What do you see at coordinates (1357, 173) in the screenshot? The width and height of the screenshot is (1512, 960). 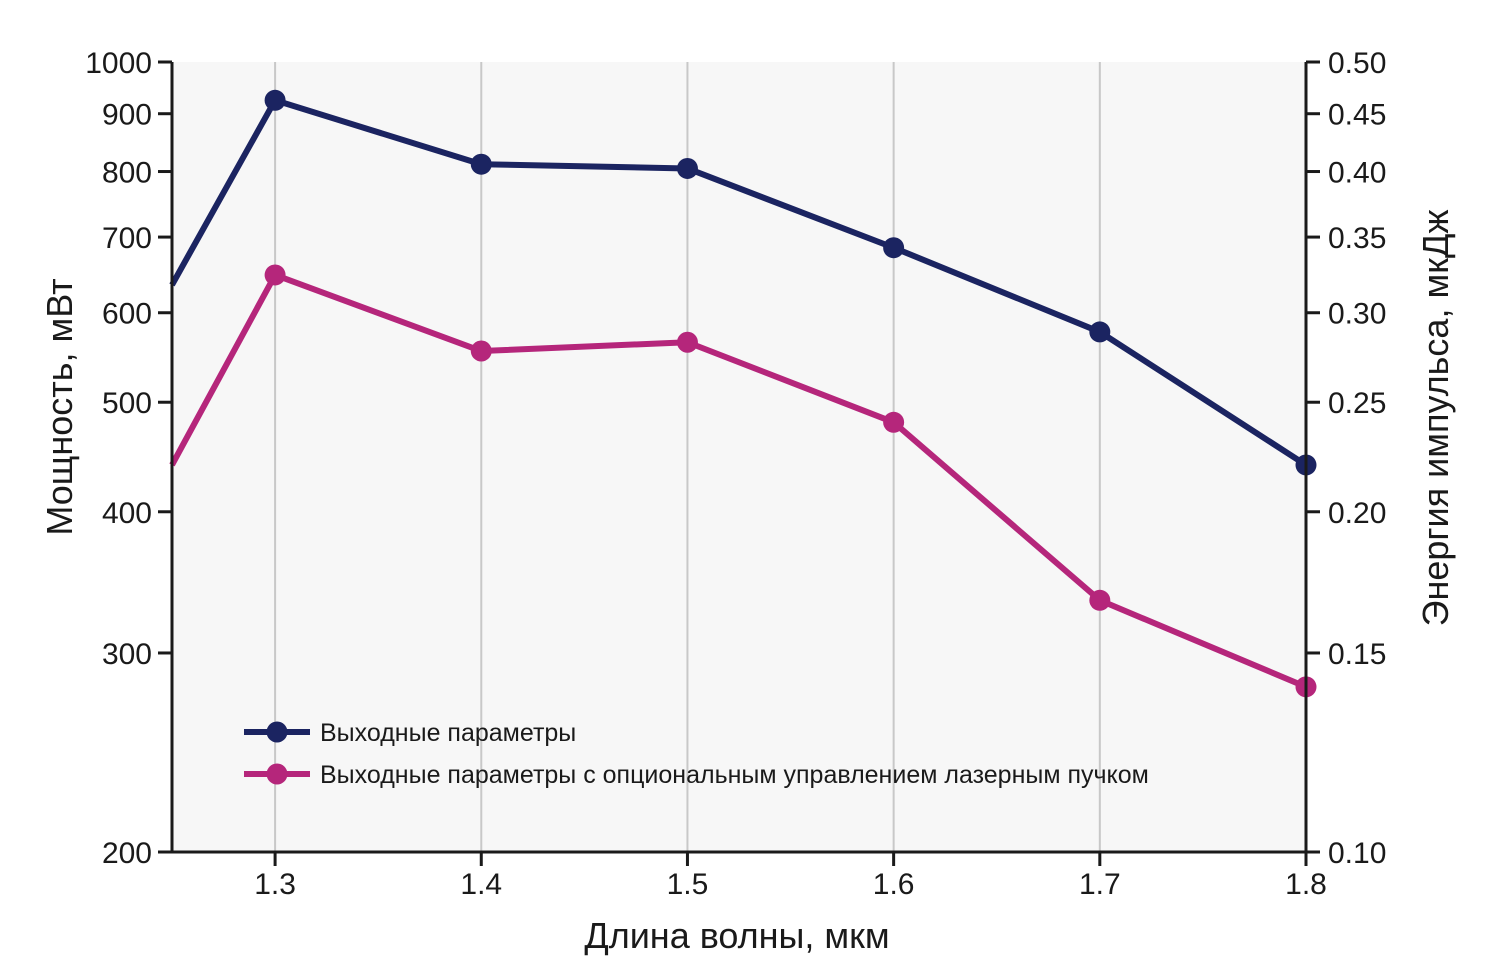 I see `y2-tick-label-6: 0.40` at bounding box center [1357, 173].